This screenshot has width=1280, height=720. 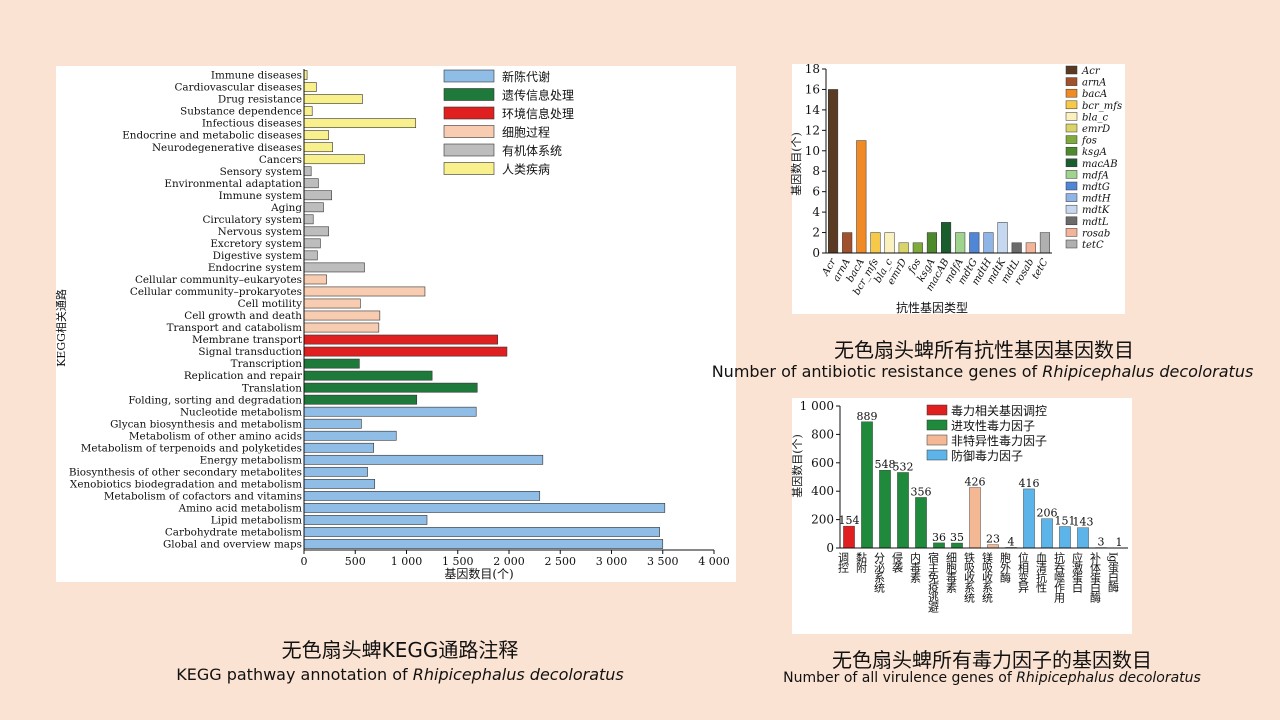 What do you see at coordinates (999, 411) in the screenshot?
I see `virulence-legend-label: 毒力相关基因调控` at bounding box center [999, 411].